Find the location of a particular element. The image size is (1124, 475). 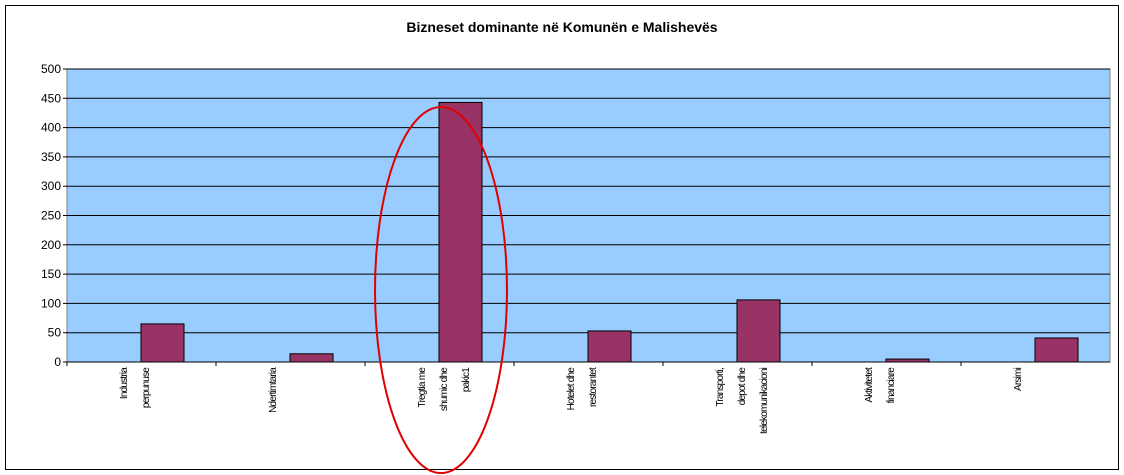

y-tick-label: 400 is located at coordinates (51, 128).